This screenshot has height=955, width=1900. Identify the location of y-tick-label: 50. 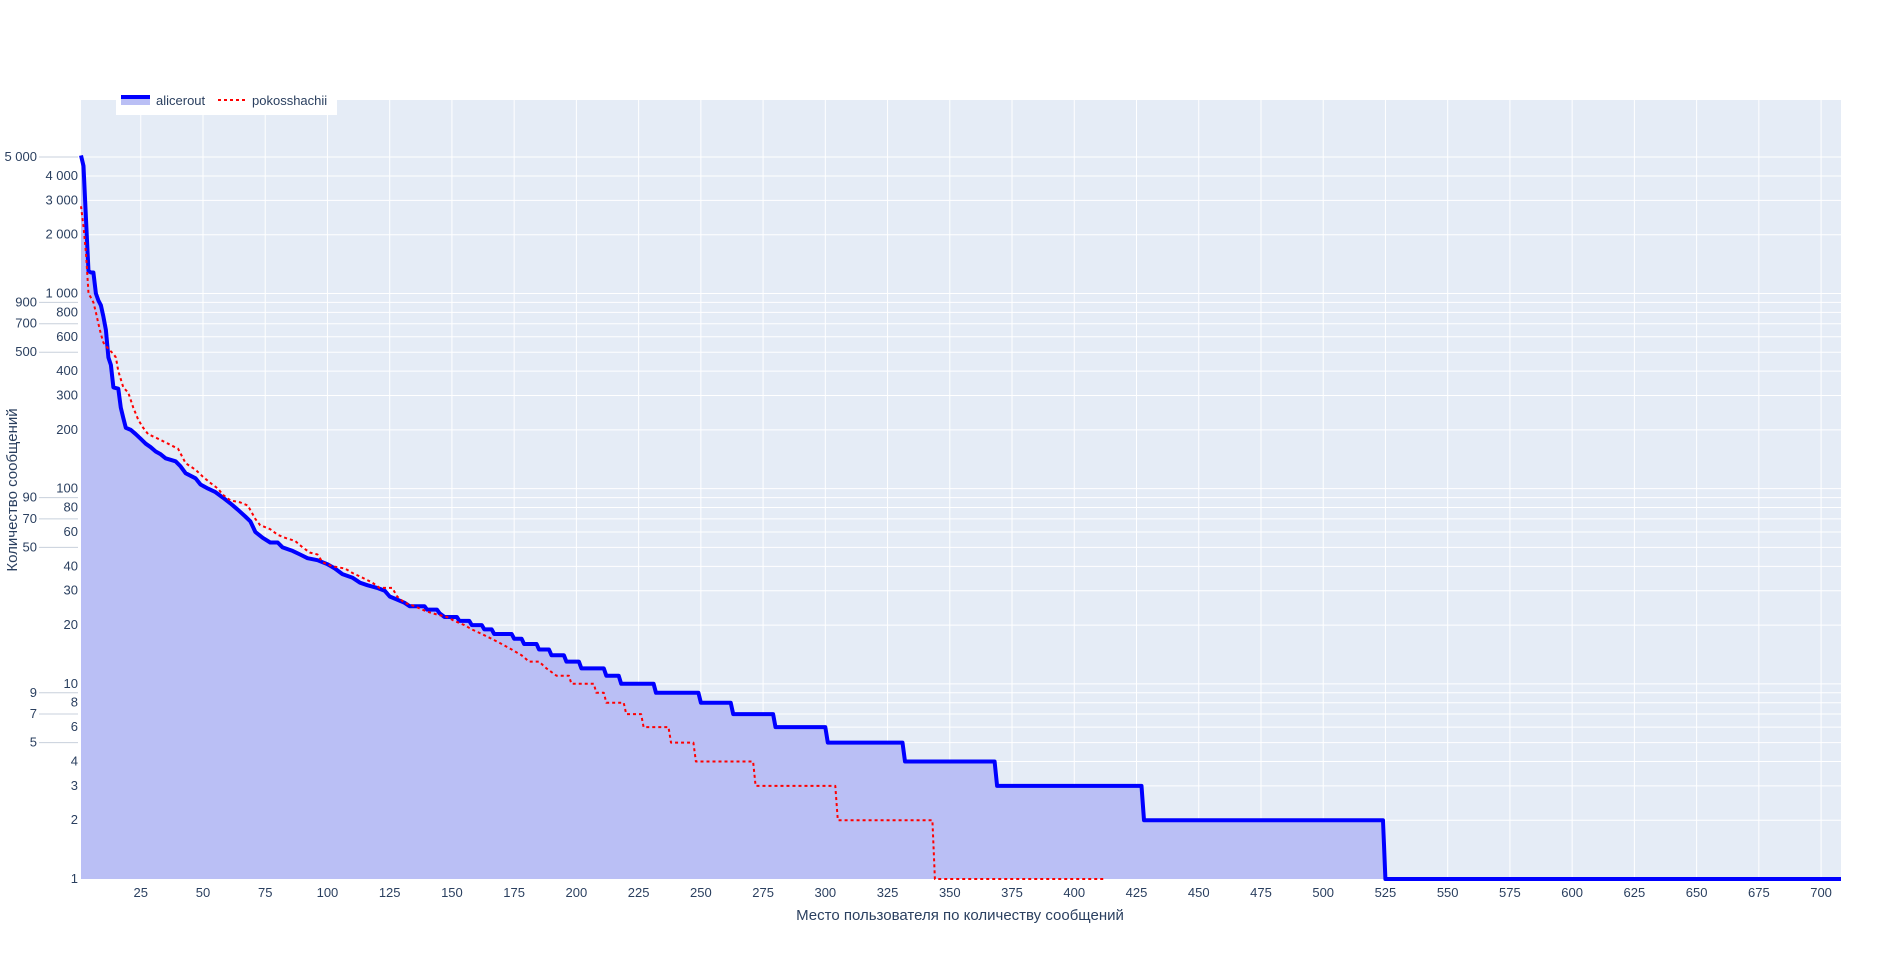
(30, 546).